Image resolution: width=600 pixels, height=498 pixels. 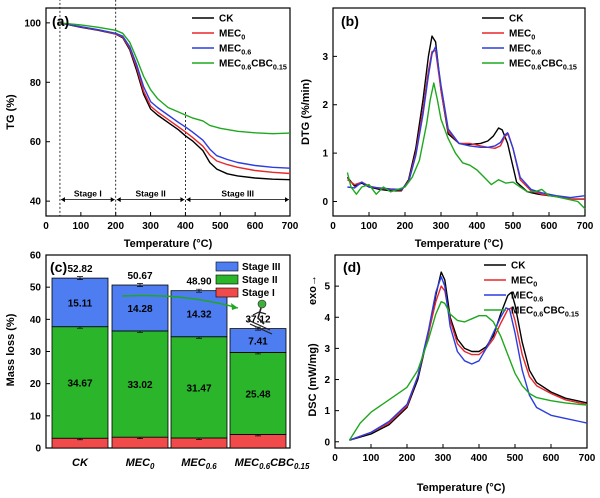 I want to click on panel-label: (d), so click(x=352, y=267).